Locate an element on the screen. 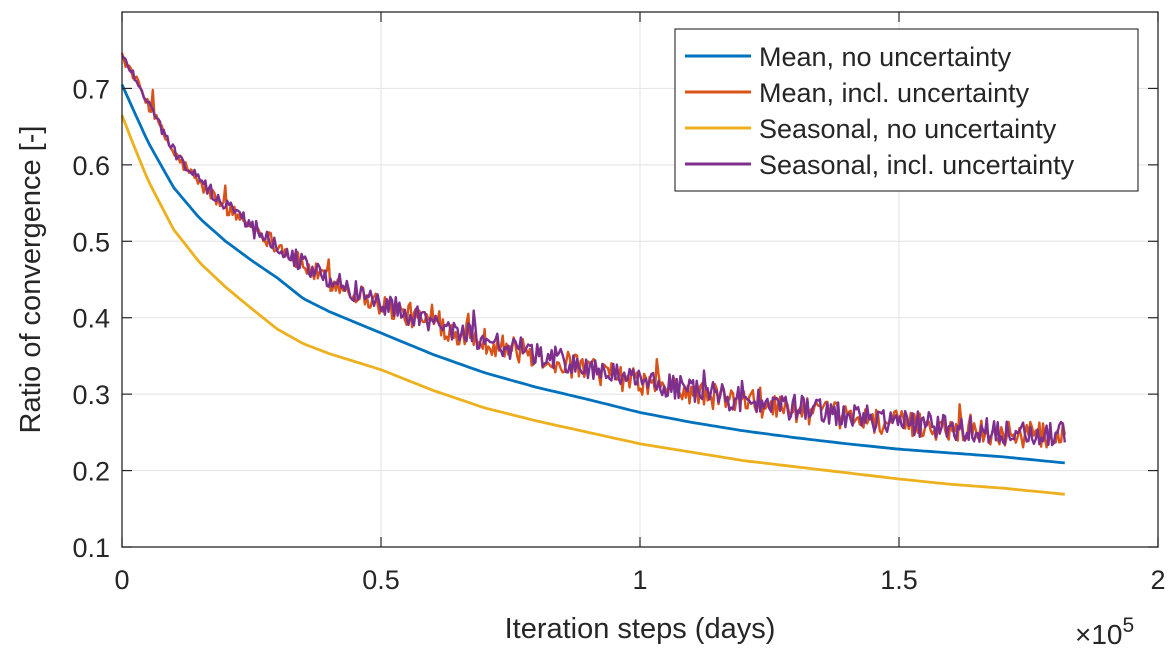  y-tick-label: 0.4 is located at coordinates (91, 319).